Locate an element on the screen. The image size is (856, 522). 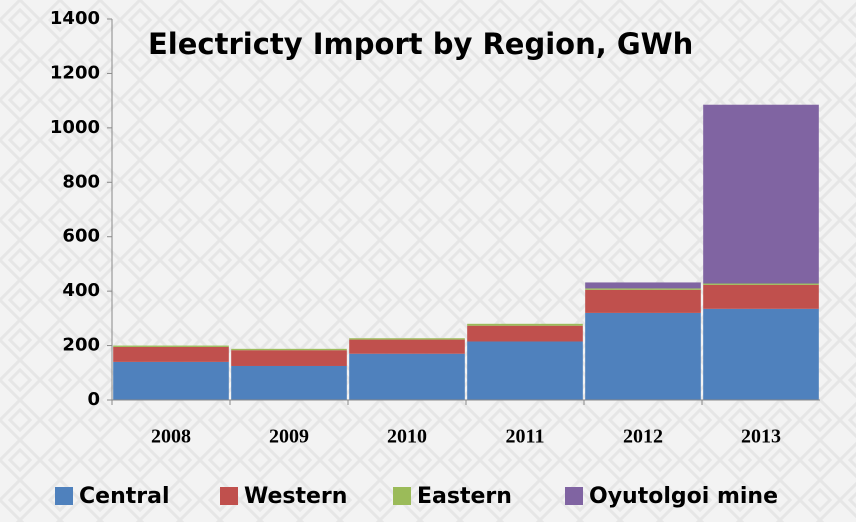
y-tick-label: 600 is located at coordinates (81, 236).